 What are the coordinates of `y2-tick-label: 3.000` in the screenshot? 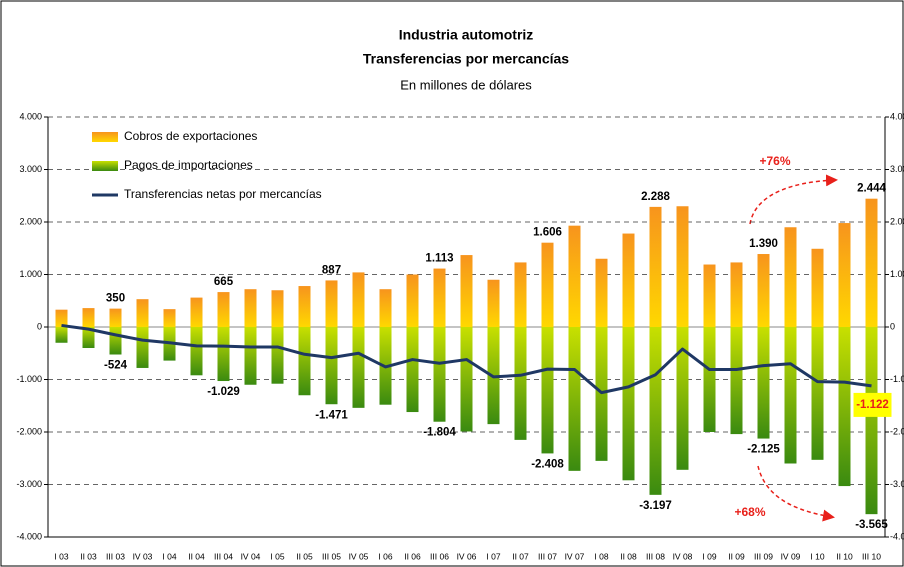 It's located at (897, 169).